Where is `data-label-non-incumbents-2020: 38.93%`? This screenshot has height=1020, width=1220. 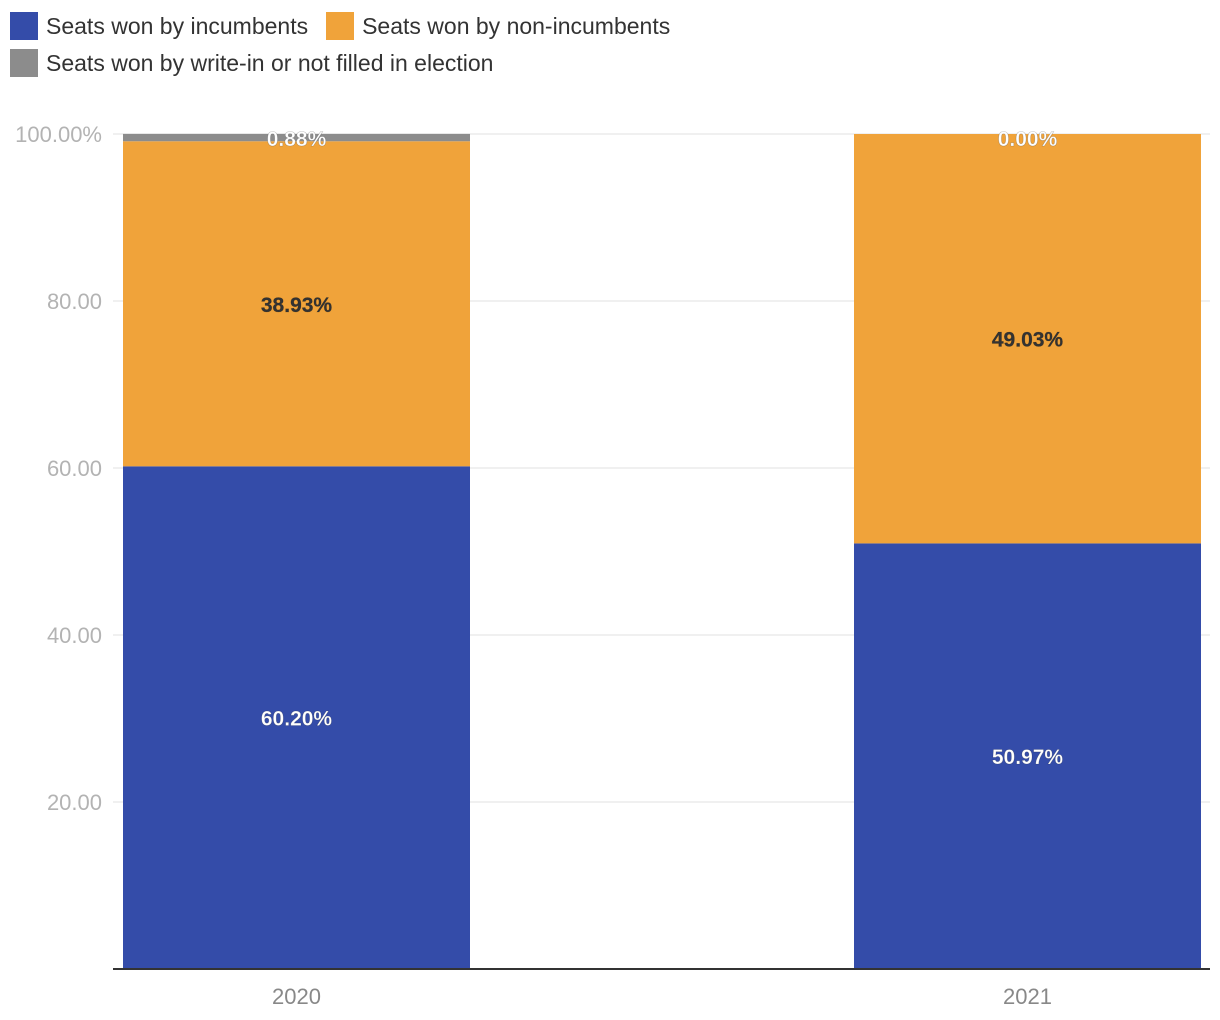 data-label-non-incumbents-2020: 38.93% is located at coordinates (297, 305).